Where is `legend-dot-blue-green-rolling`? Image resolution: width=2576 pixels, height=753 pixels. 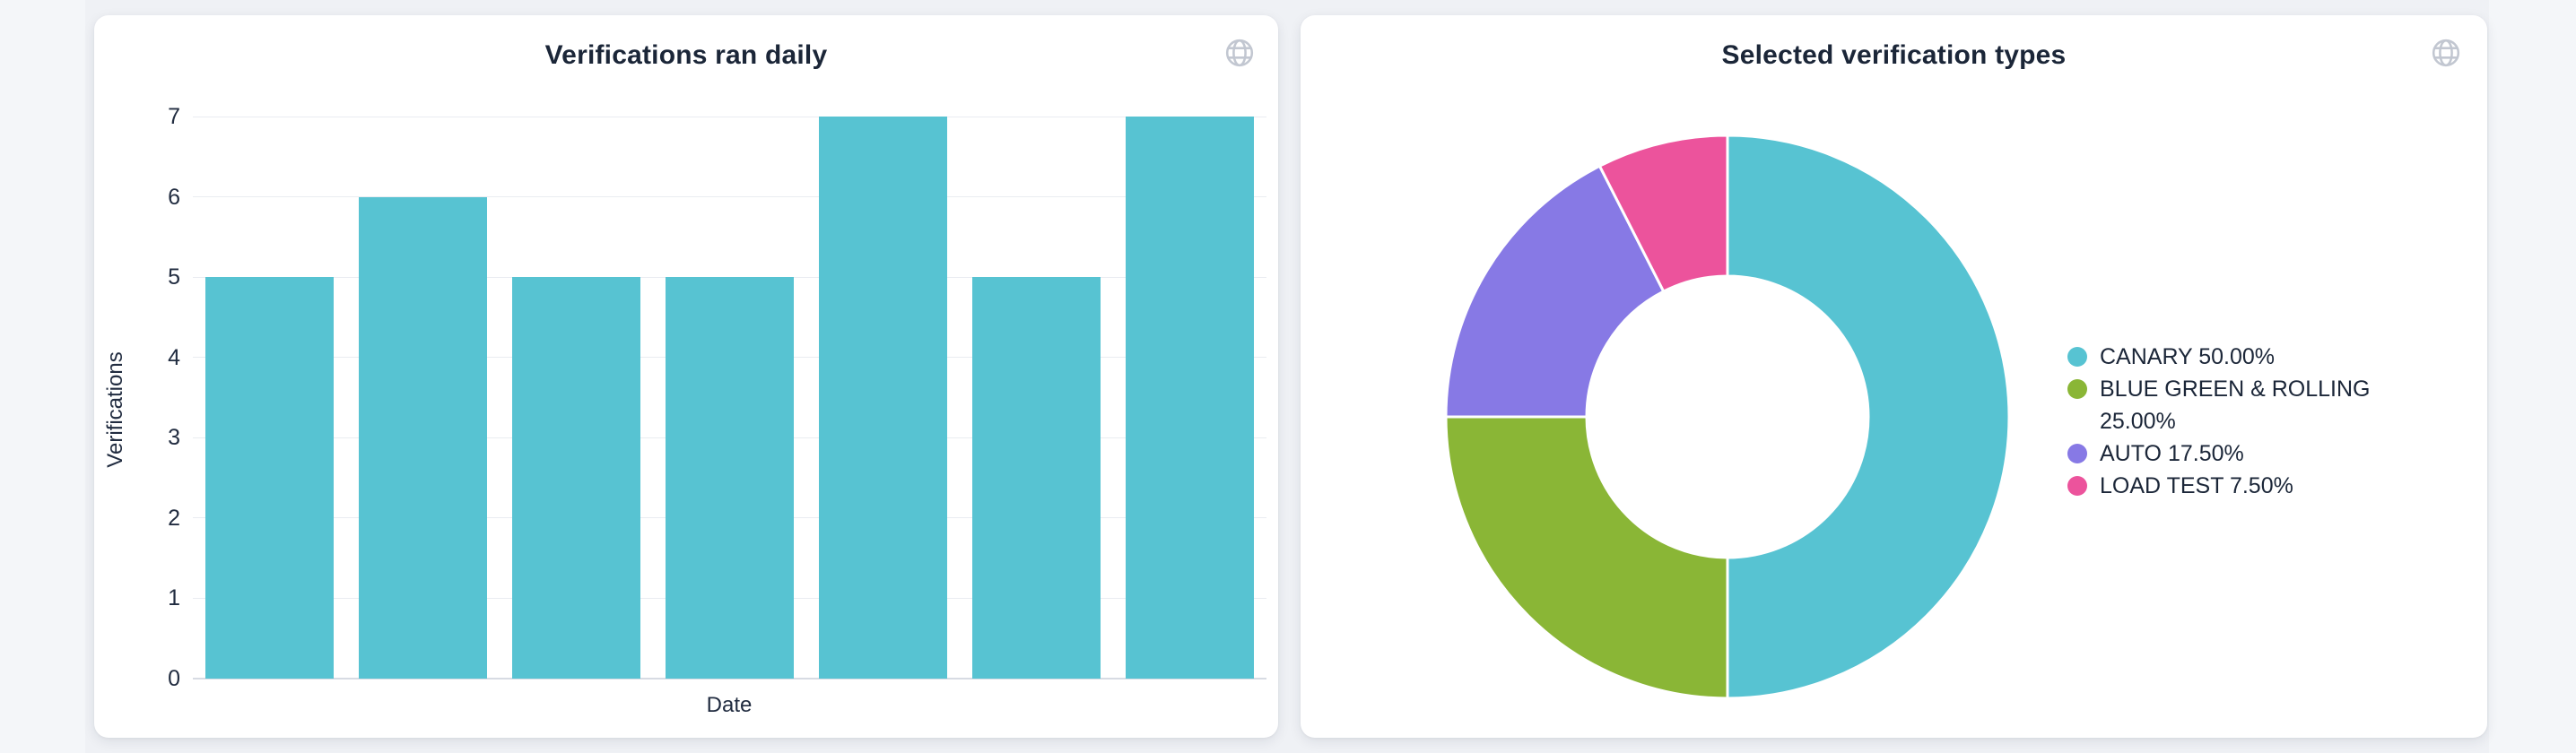 legend-dot-blue-green-rolling is located at coordinates (2077, 389).